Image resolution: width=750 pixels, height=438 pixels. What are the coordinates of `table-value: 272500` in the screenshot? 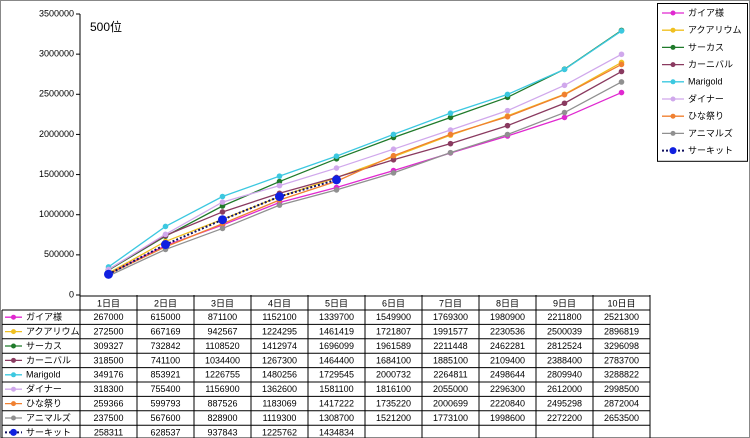 It's located at (108, 331).